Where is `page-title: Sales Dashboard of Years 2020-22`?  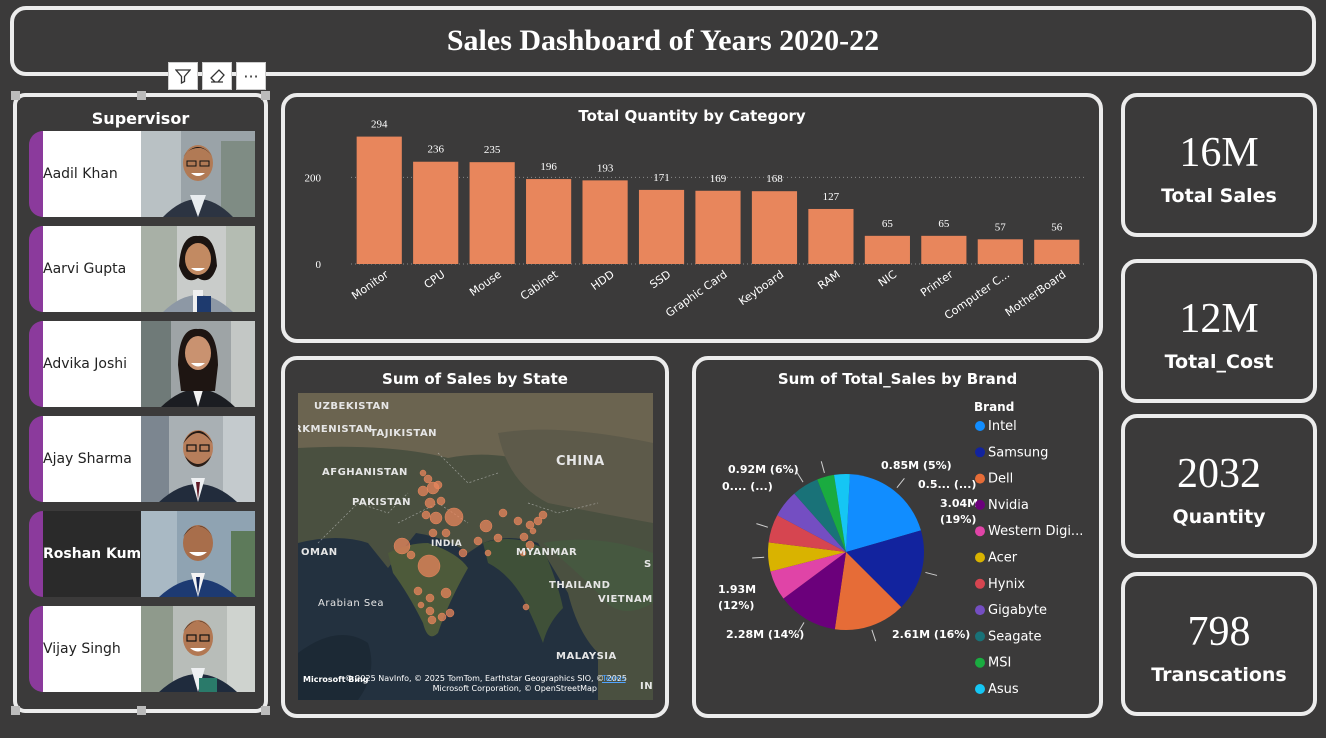 page-title: Sales Dashboard of Years 2020-22 is located at coordinates (663, 40).